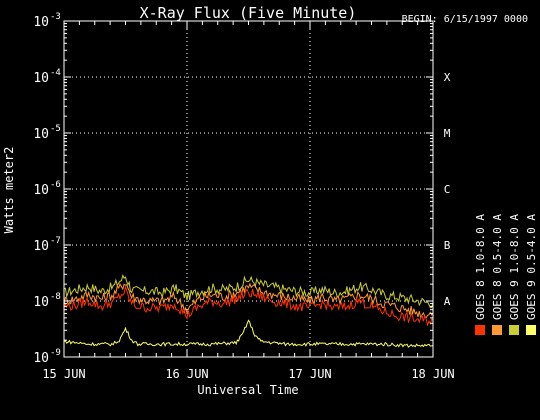  Describe the element at coordinates (186, 374) in the screenshot. I see `x-tick-label: 16 JUN` at that location.